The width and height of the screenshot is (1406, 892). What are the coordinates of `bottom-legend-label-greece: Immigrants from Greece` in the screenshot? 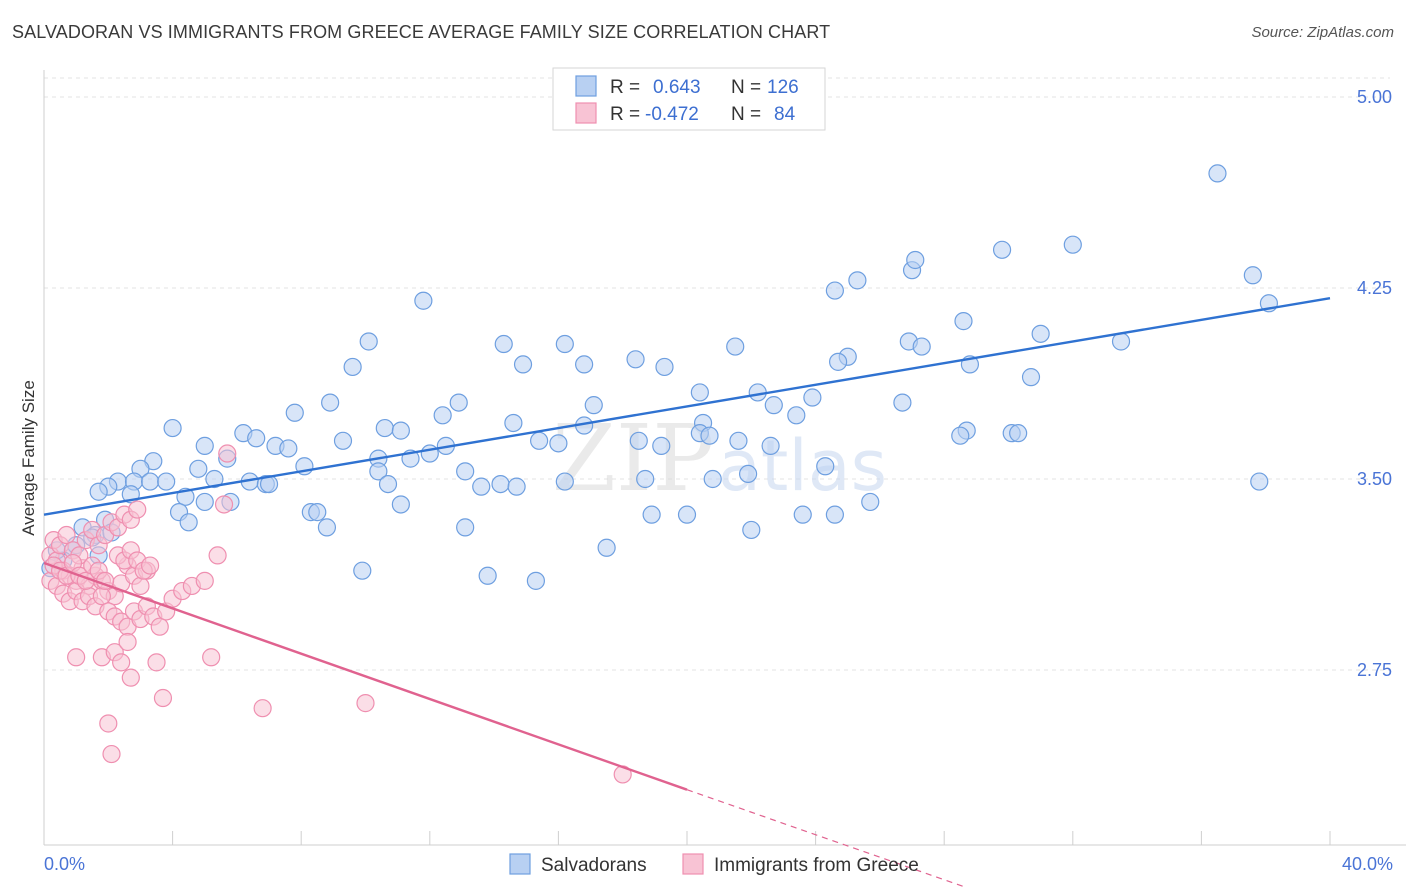 It's located at (816, 865).